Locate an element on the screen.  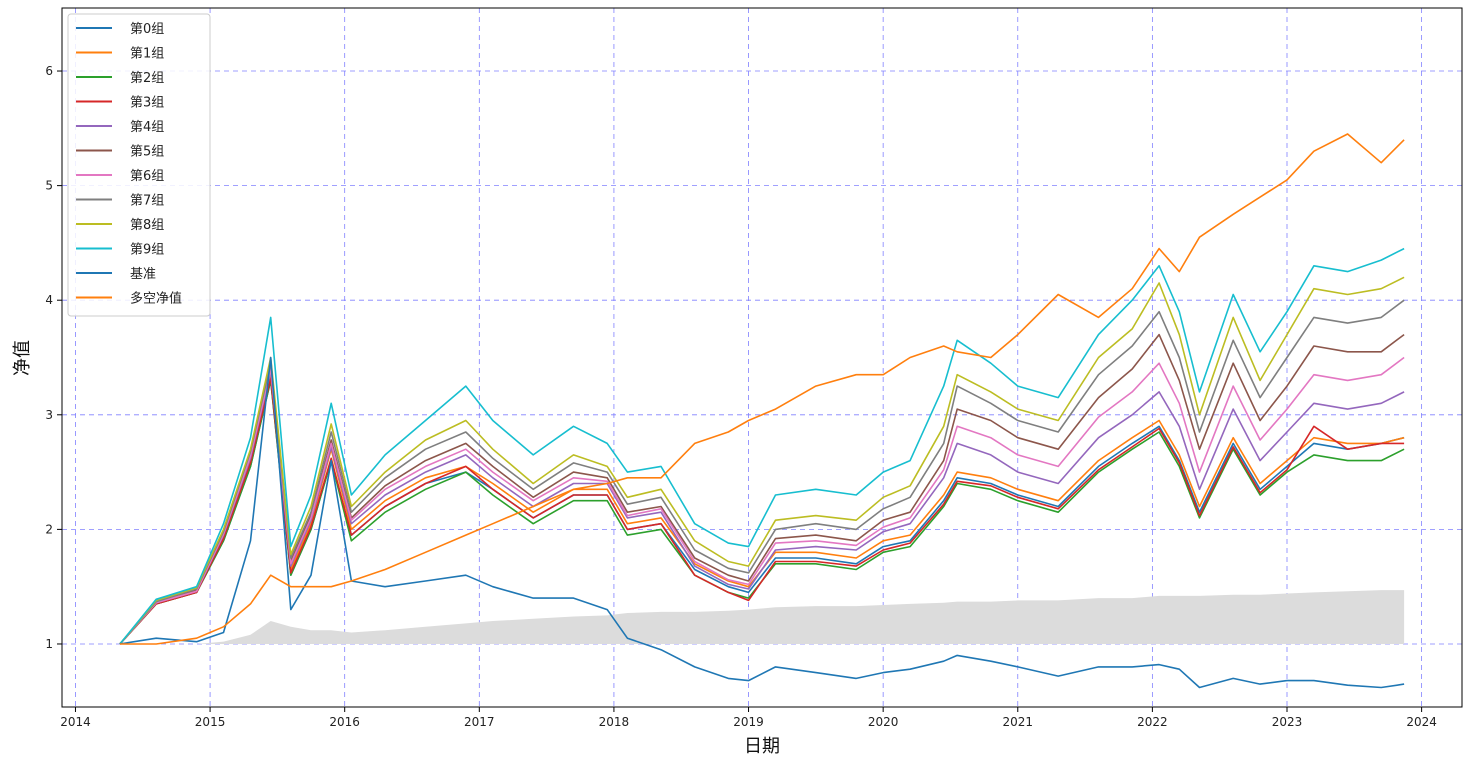
x-tick-label: 2014 is located at coordinates (75, 722).